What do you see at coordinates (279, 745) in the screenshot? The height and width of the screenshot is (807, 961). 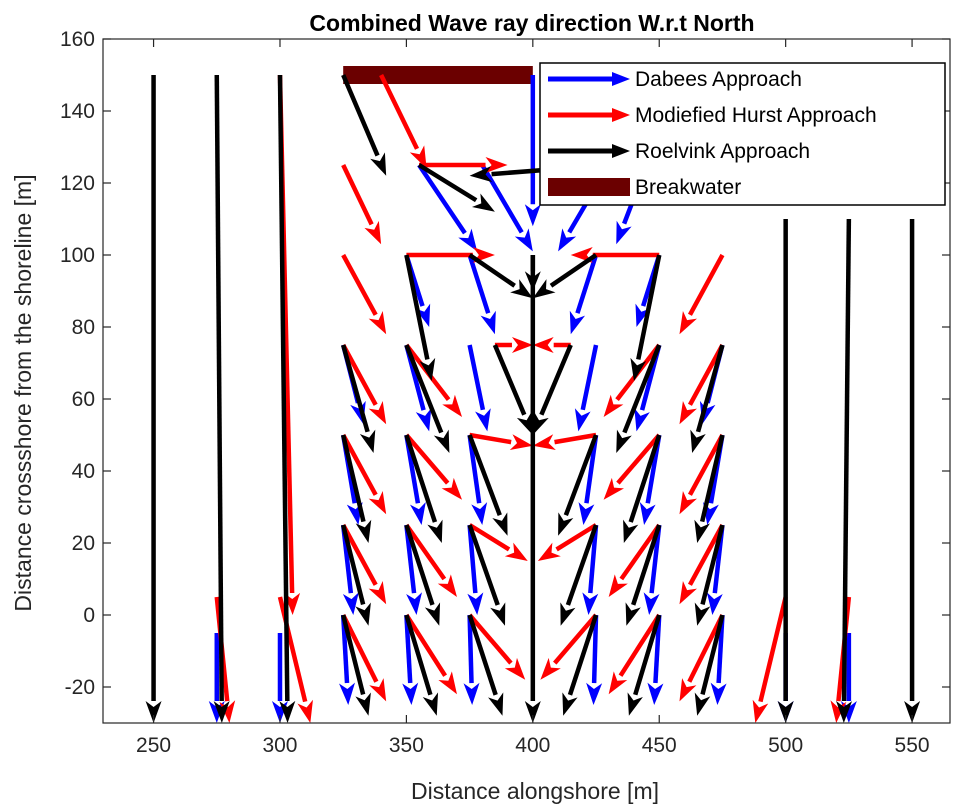 I see `x-tick-label: 300` at bounding box center [279, 745].